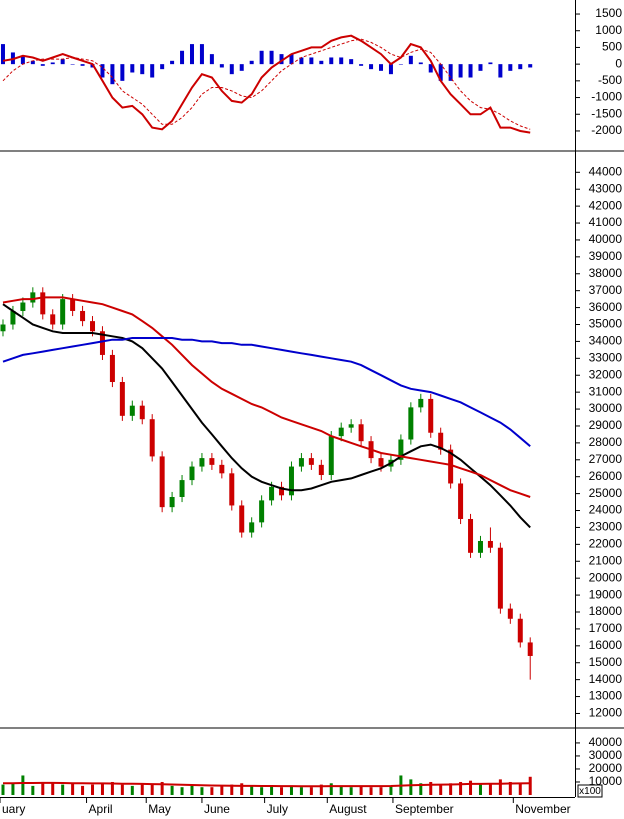 The height and width of the screenshot is (819, 624). What do you see at coordinates (606, 130) in the screenshot?
I see `y-tick-label: -2000` at bounding box center [606, 130].